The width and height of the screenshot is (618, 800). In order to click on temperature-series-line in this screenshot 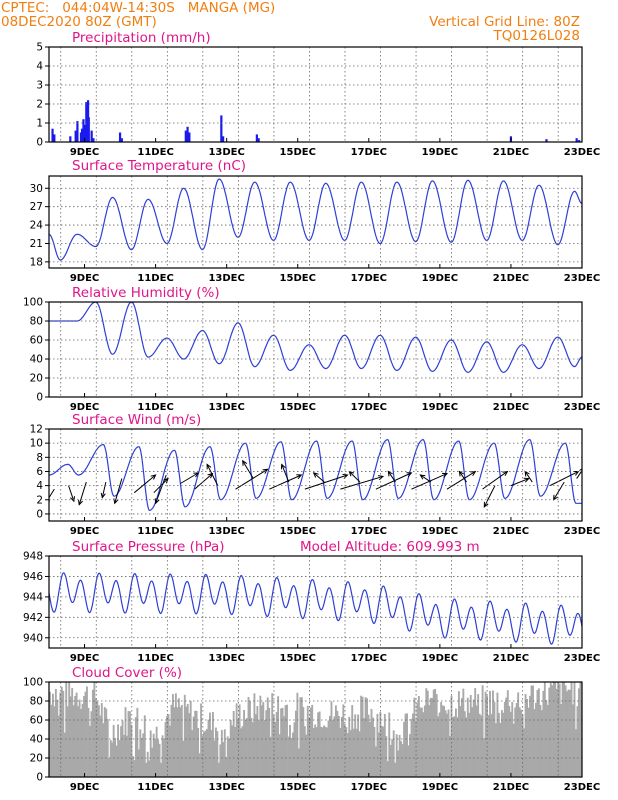, I will do `click(315, 219)`.